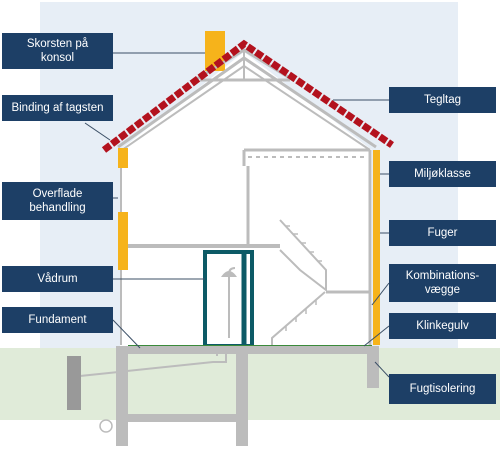  Describe the element at coordinates (298, 318) in the screenshot. I see `staircase-lower` at that location.